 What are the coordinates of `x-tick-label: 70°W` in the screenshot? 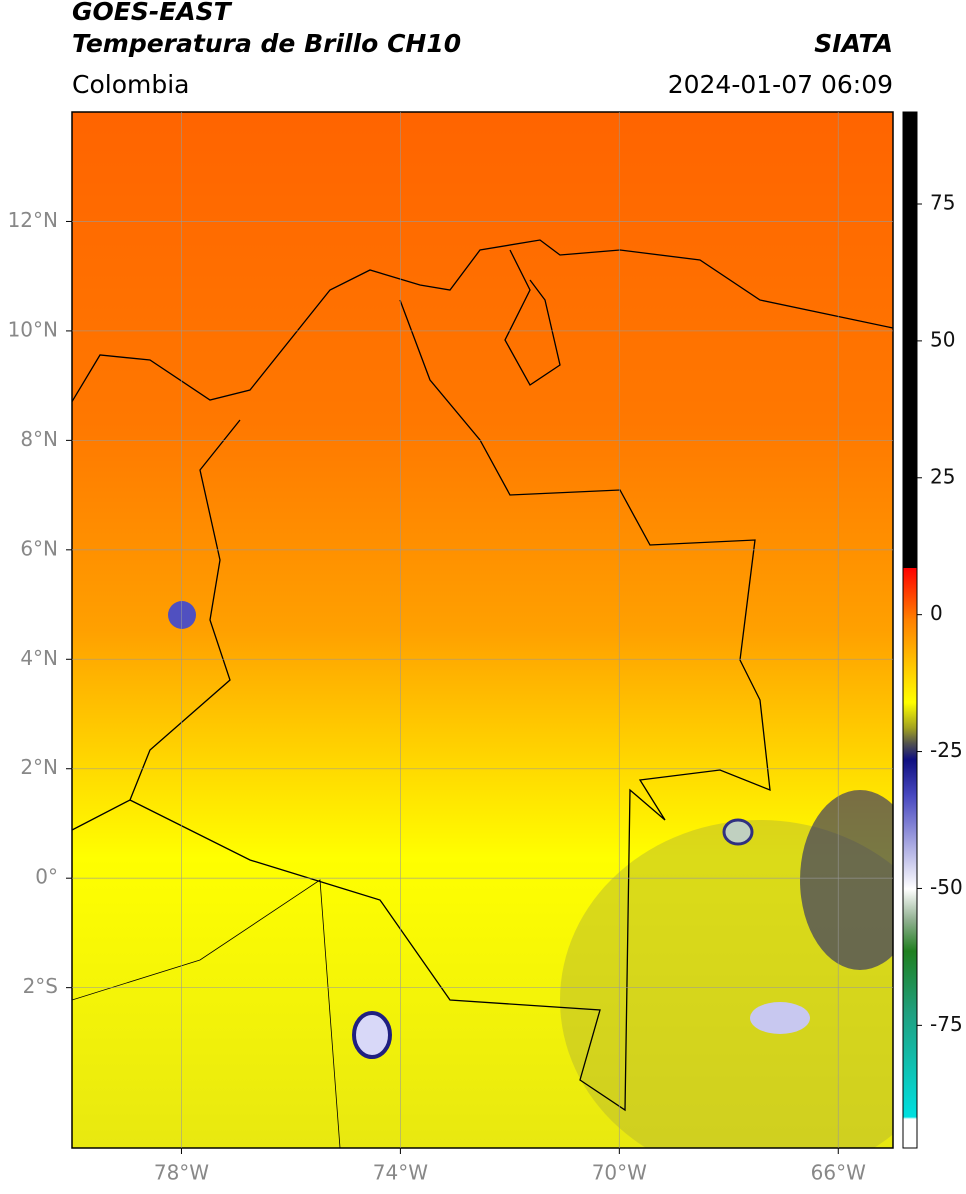 It's located at (619, 1173).